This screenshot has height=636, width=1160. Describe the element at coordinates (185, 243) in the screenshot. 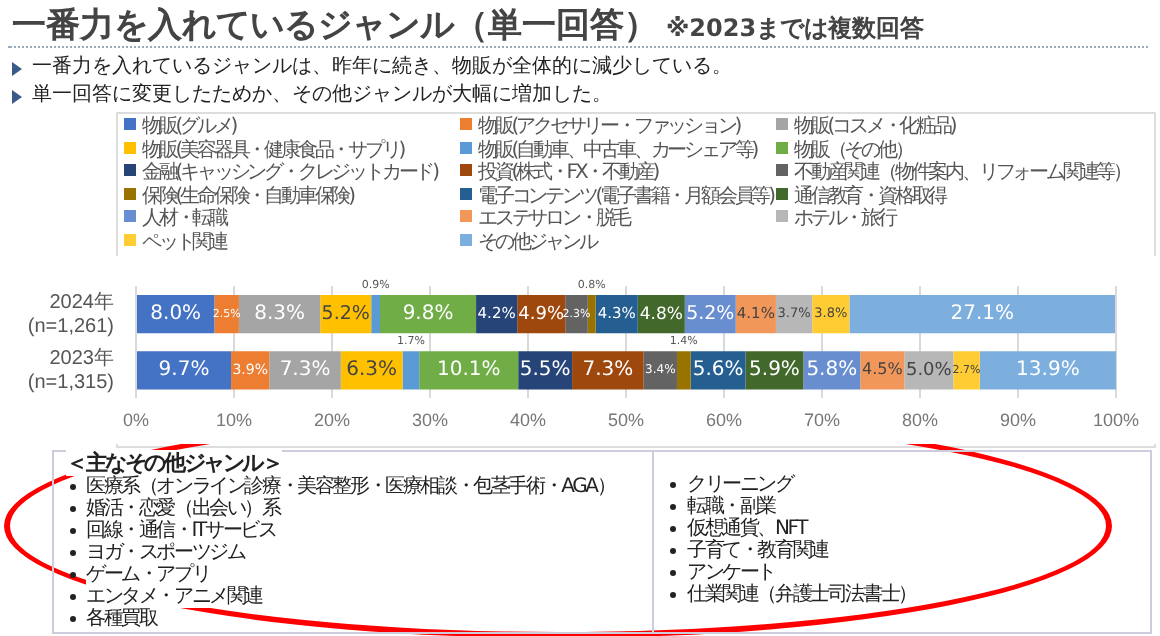

I see `legend-label: ペット関連` at that location.